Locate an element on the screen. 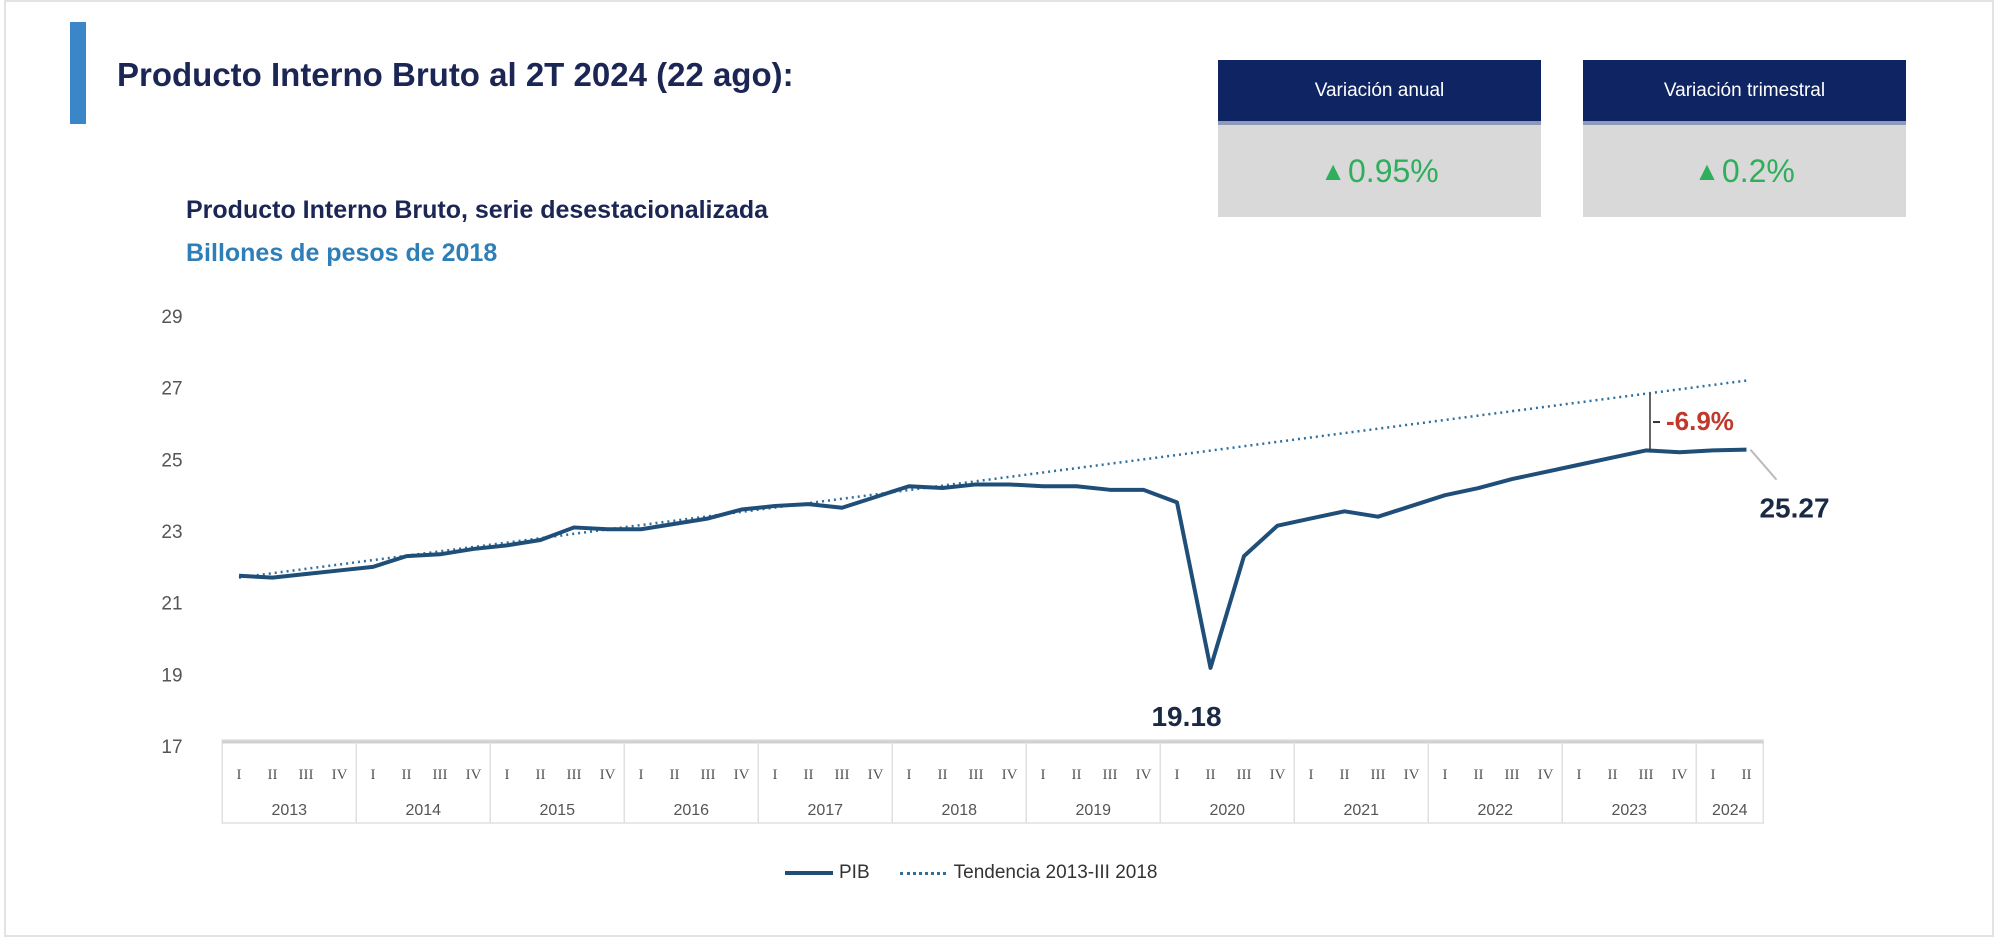 This screenshot has height=941, width=2000. legend: PIB Tendencia 2013-III 2018 is located at coordinates (971, 873).